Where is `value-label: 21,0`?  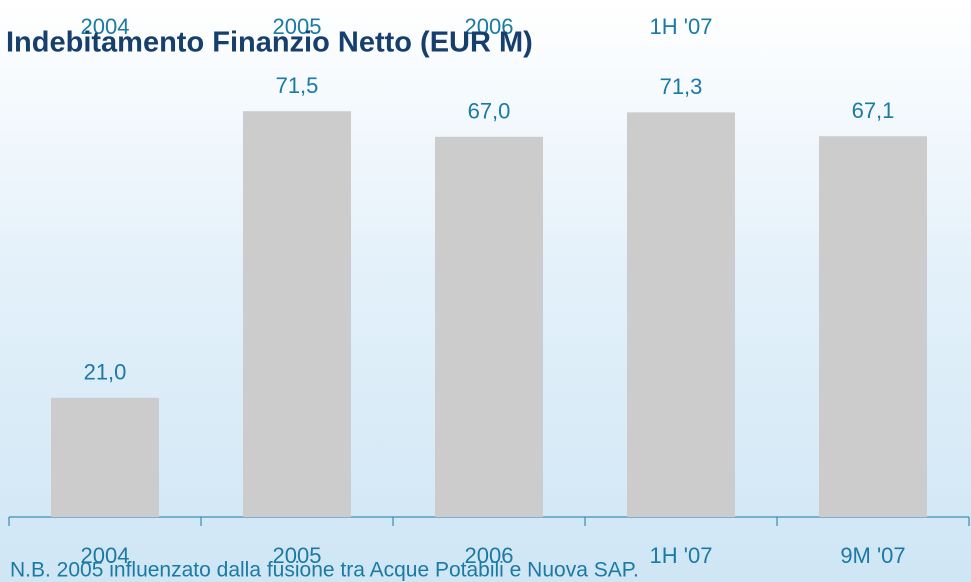 value-label: 21,0 is located at coordinates (105, 372).